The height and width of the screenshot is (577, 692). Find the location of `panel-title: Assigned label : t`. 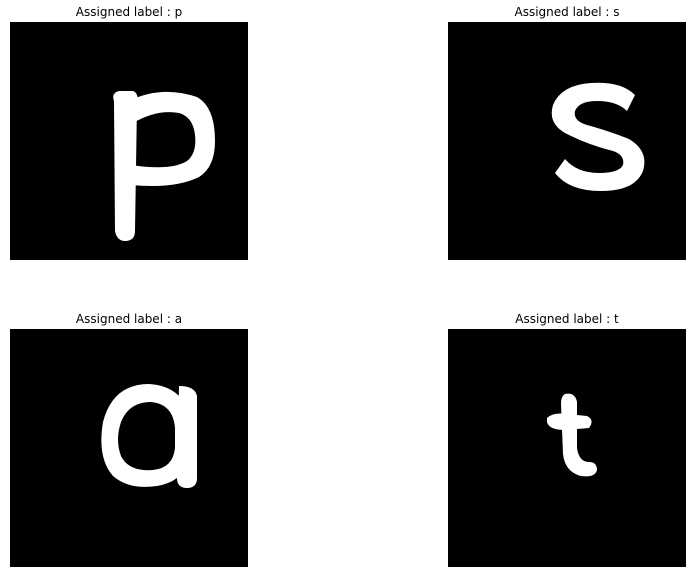

panel-title: Assigned label : t is located at coordinates (567, 319).